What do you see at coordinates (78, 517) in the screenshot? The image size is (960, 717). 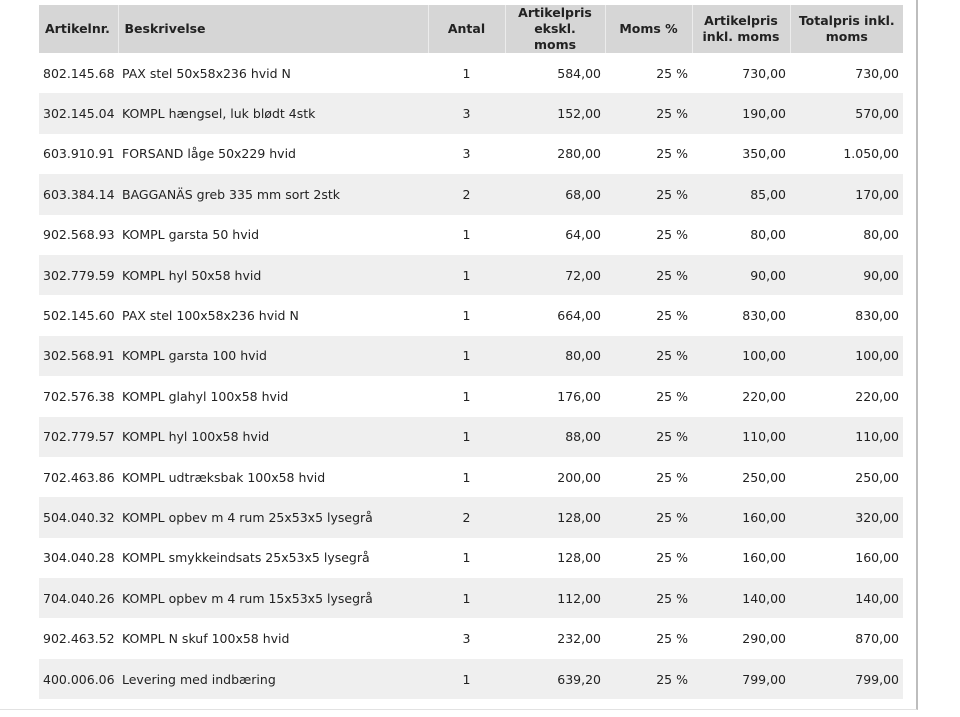 I see `table-cell: 504.040.32` at bounding box center [78, 517].